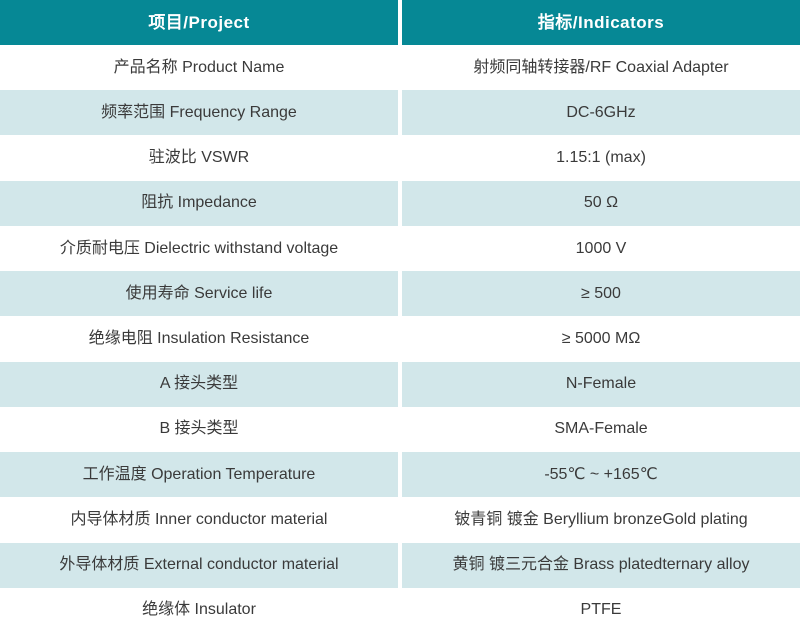  Describe the element at coordinates (400, 610) in the screenshot. I see `table-row: 绝缘体 Insulator PTFE` at that location.